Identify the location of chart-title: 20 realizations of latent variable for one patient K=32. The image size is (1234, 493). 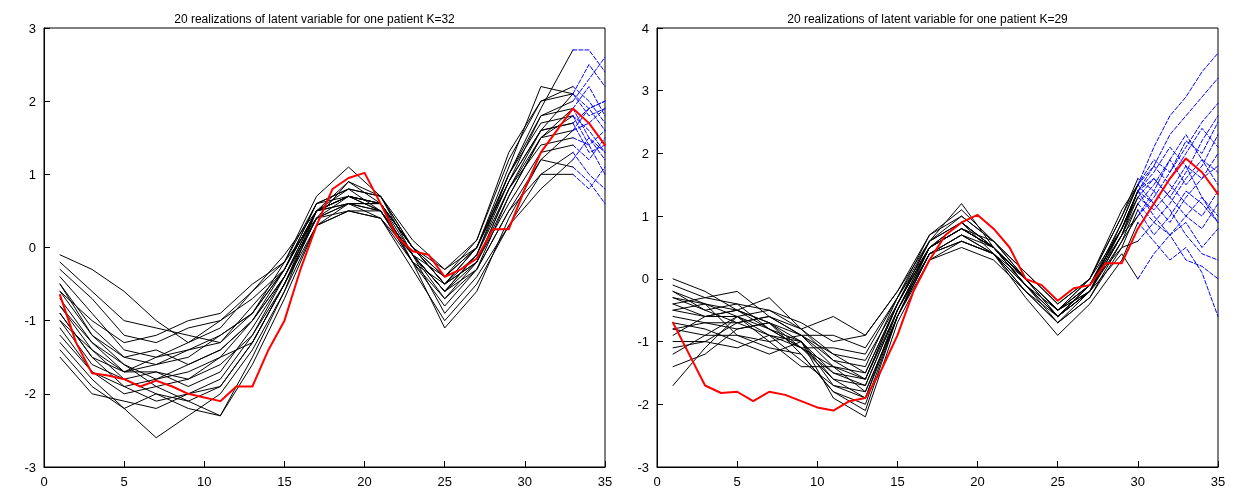
(315, 19).